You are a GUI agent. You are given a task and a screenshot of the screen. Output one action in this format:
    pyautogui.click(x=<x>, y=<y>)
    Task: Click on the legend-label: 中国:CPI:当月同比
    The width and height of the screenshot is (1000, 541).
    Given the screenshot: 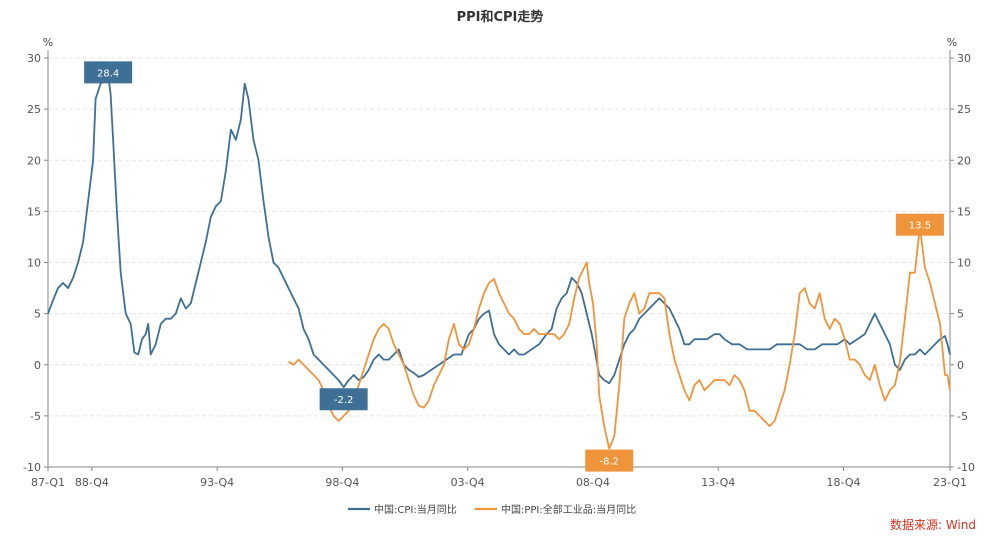 What is the action you would take?
    pyautogui.click(x=415, y=509)
    